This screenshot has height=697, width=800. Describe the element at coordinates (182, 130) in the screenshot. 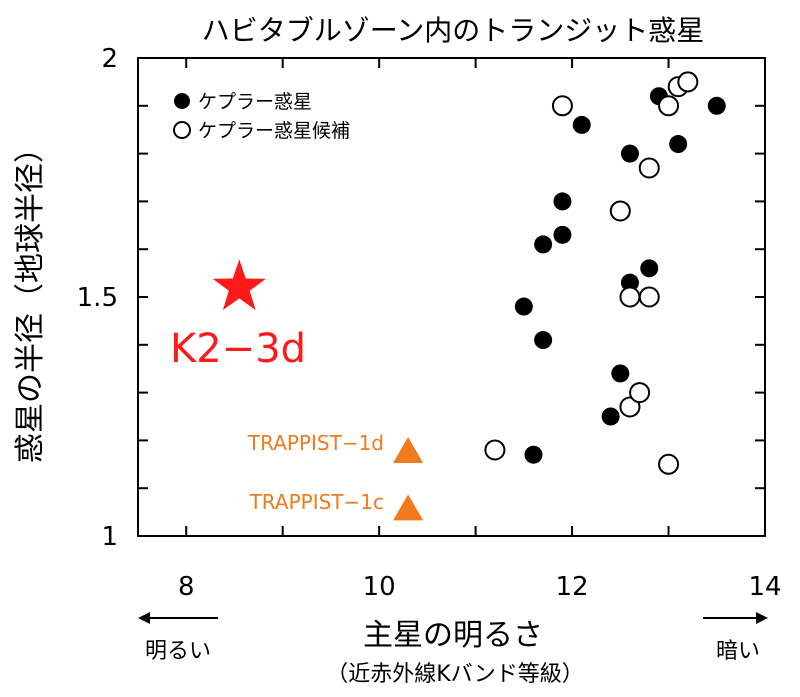

I see `legend-marker-candidate` at that location.